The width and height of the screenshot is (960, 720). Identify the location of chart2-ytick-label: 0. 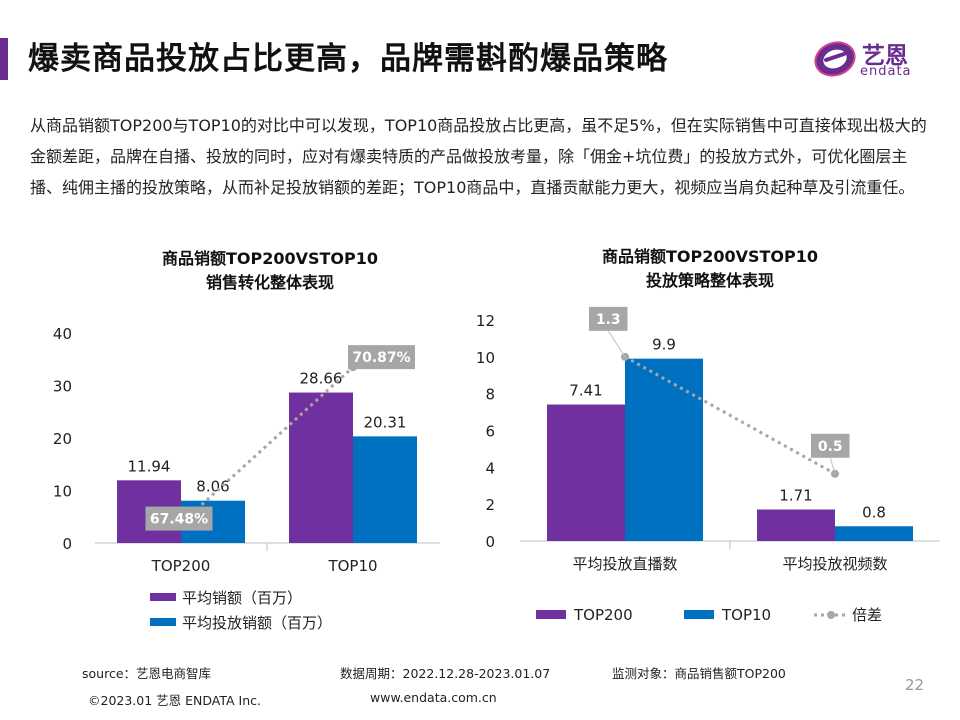
(490, 542).